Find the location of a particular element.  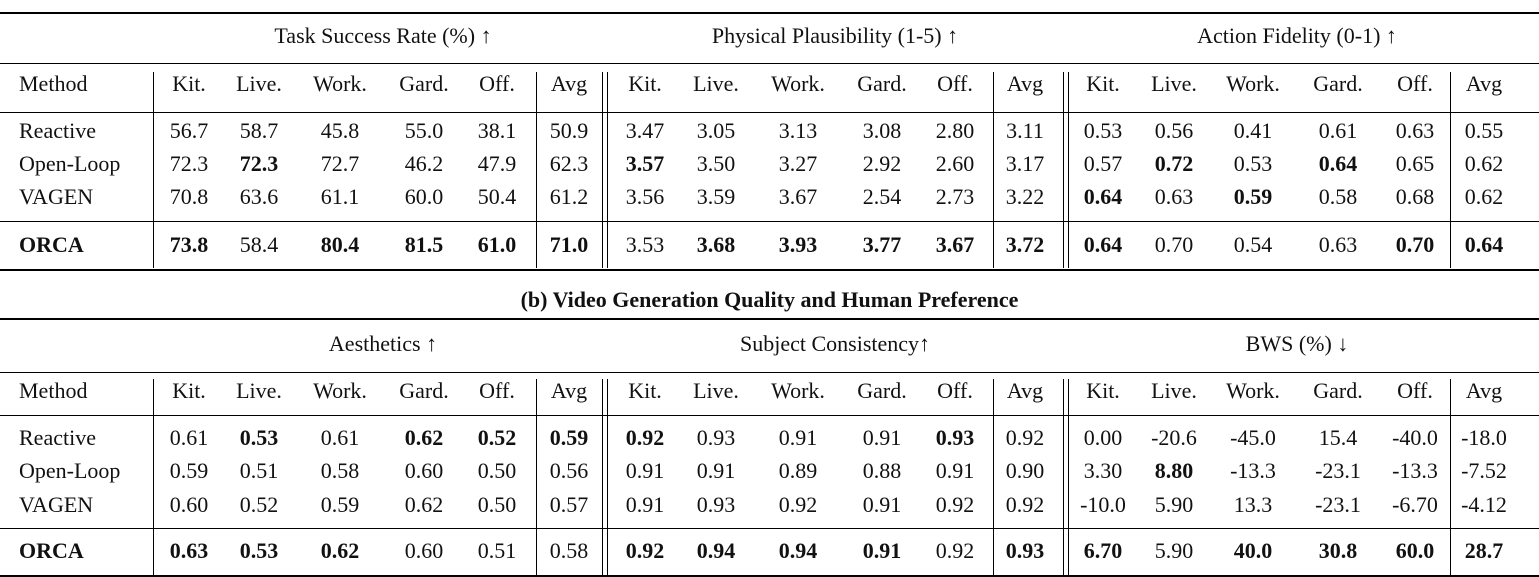

method-name: VAGEN is located at coordinates (56, 504).